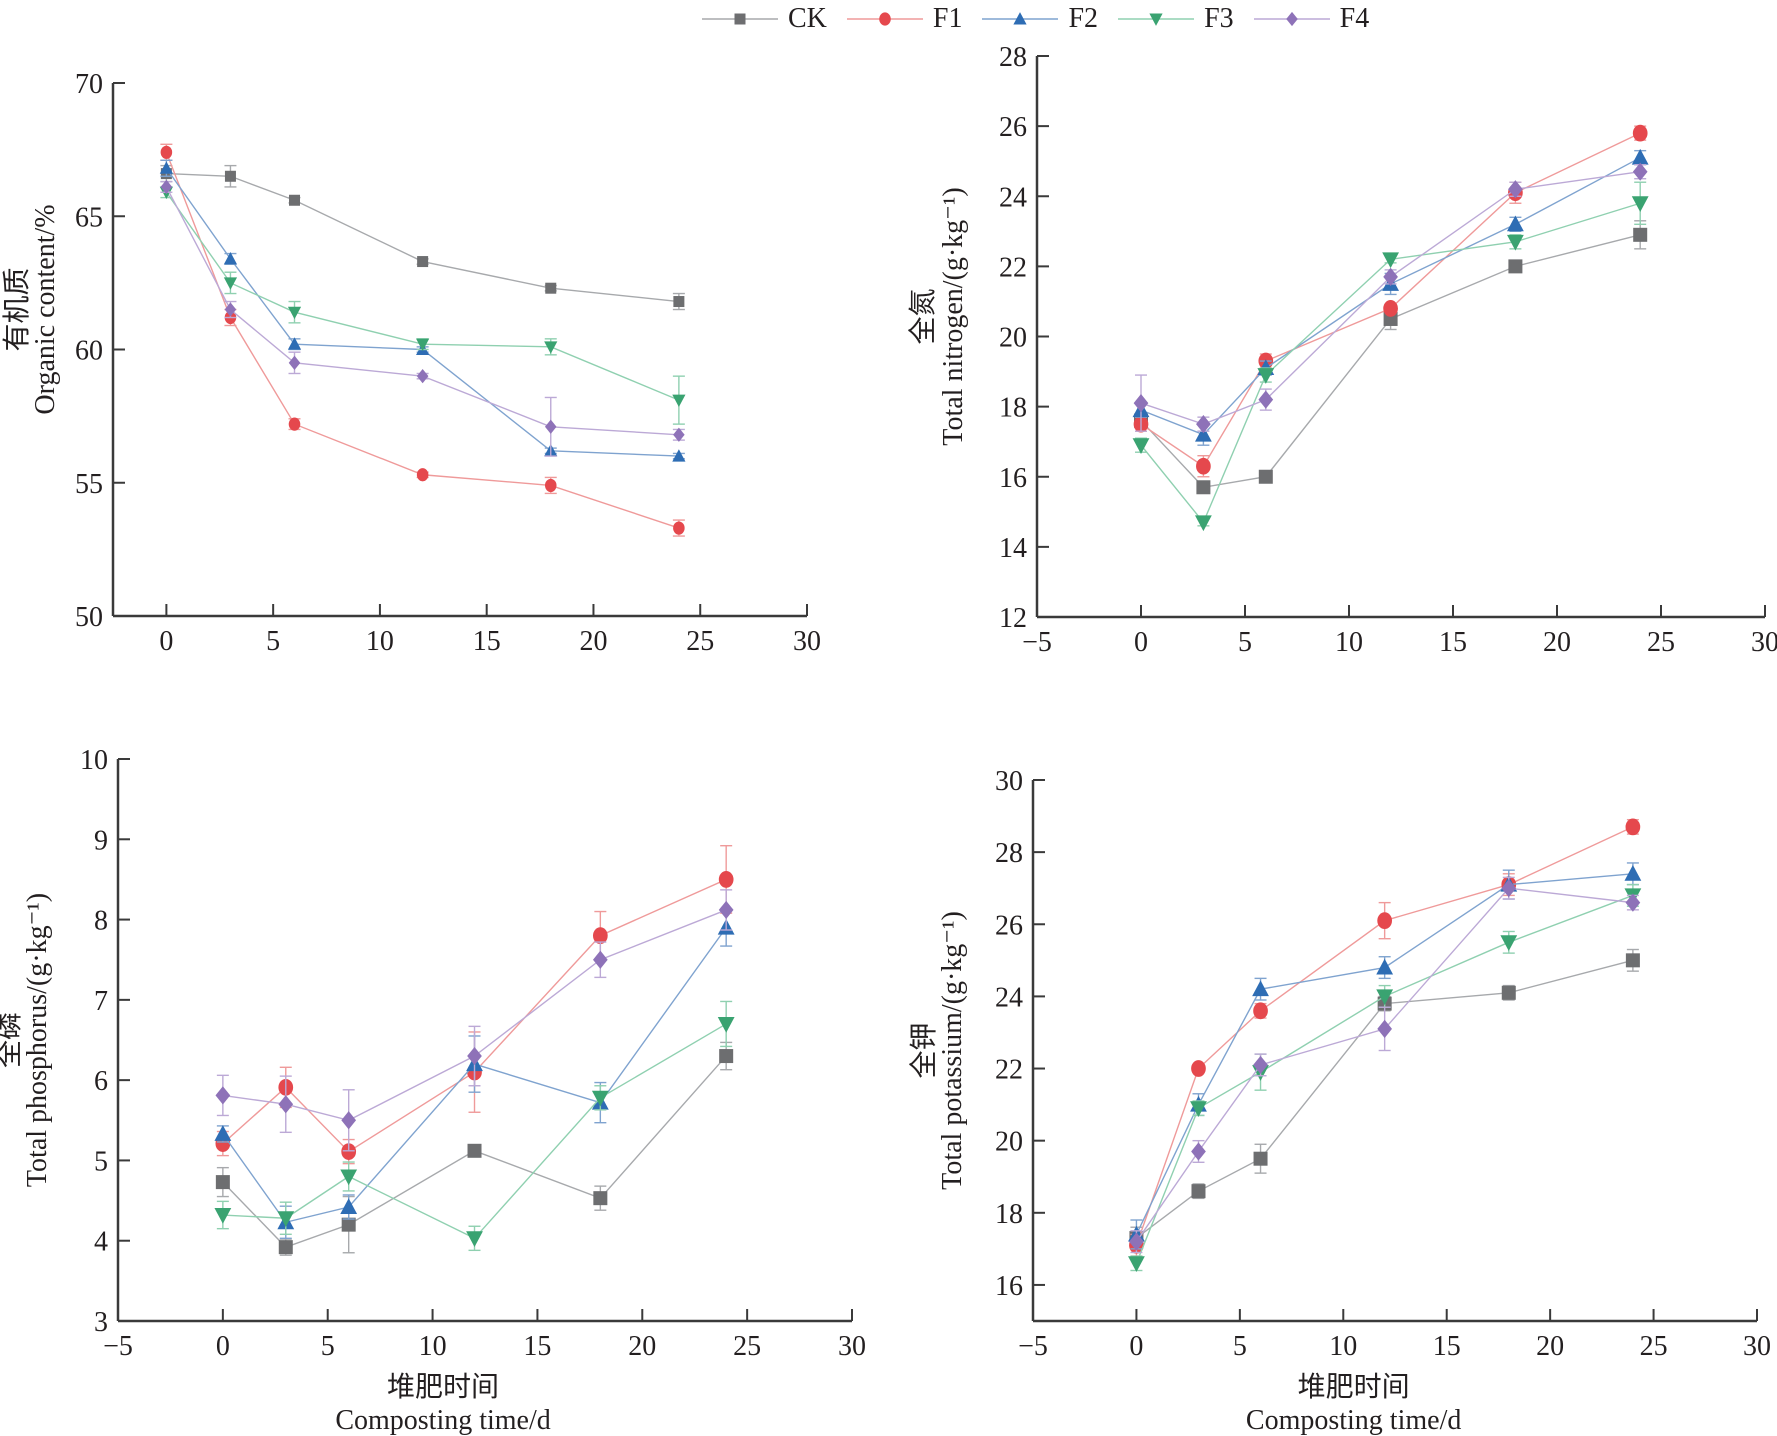  I want to click on legend-label: F4, so click(1354, 18).